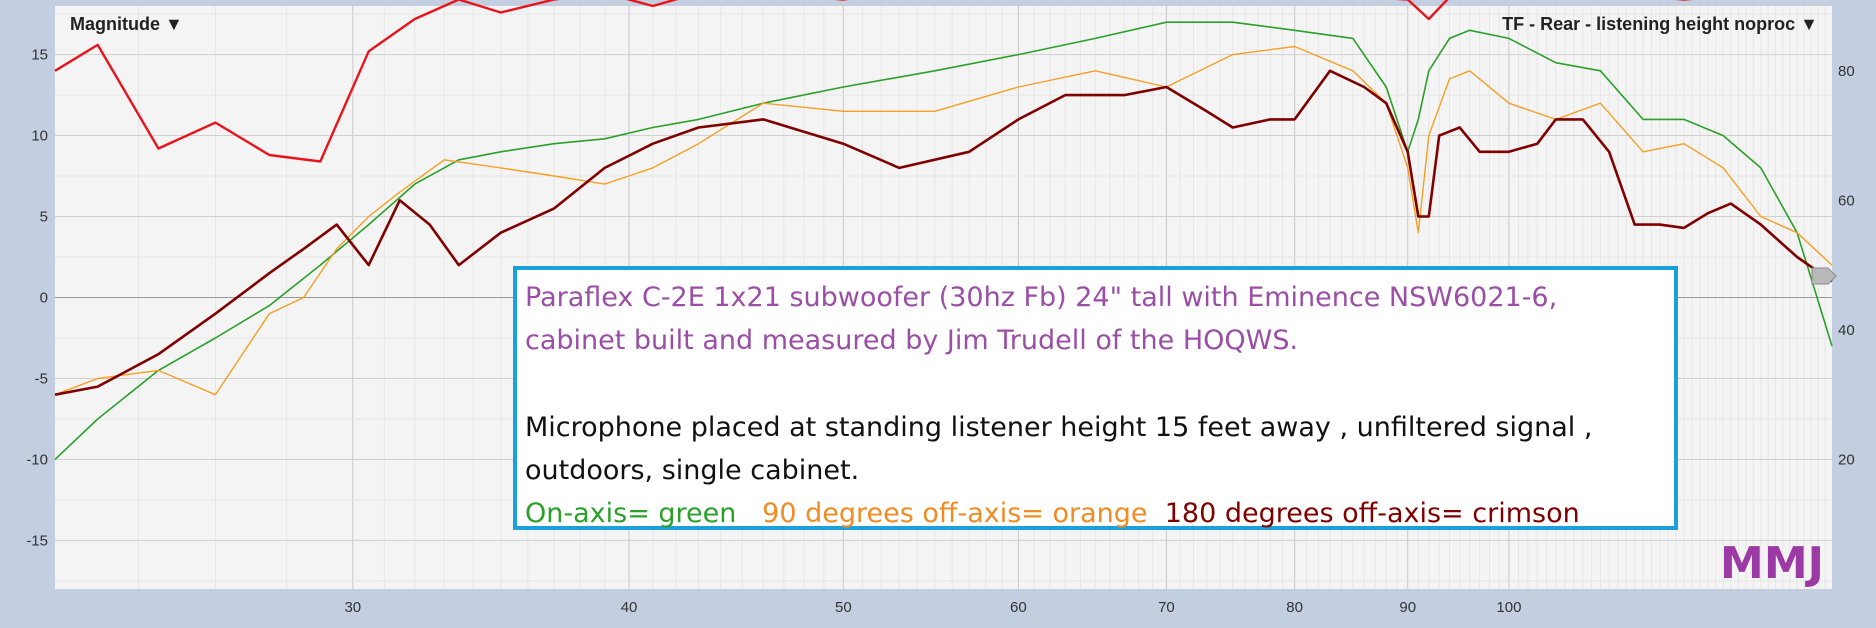 The height and width of the screenshot is (628, 1876). I want to click on trace-handle, so click(1824, 276).